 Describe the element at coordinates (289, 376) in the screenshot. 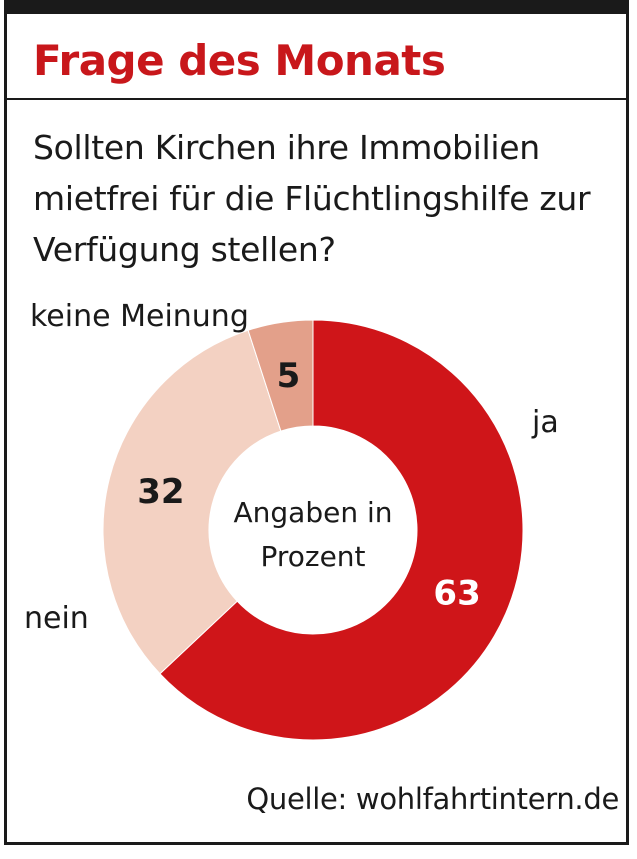

I see `value-label-keine-meinung: 5` at that location.